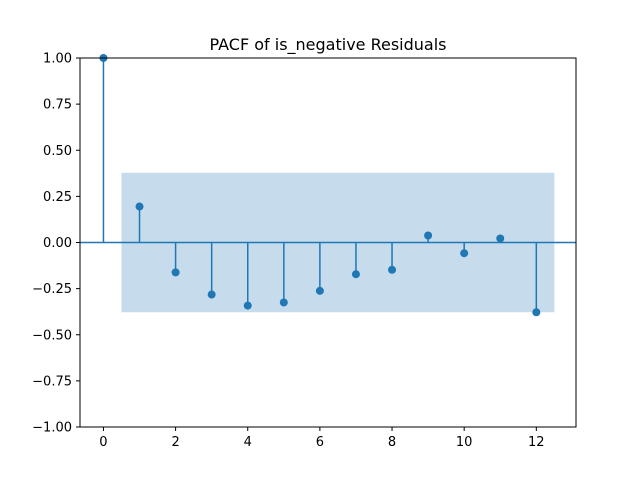  What do you see at coordinates (103, 442) in the screenshot?
I see `x-tick-label: 0` at bounding box center [103, 442].